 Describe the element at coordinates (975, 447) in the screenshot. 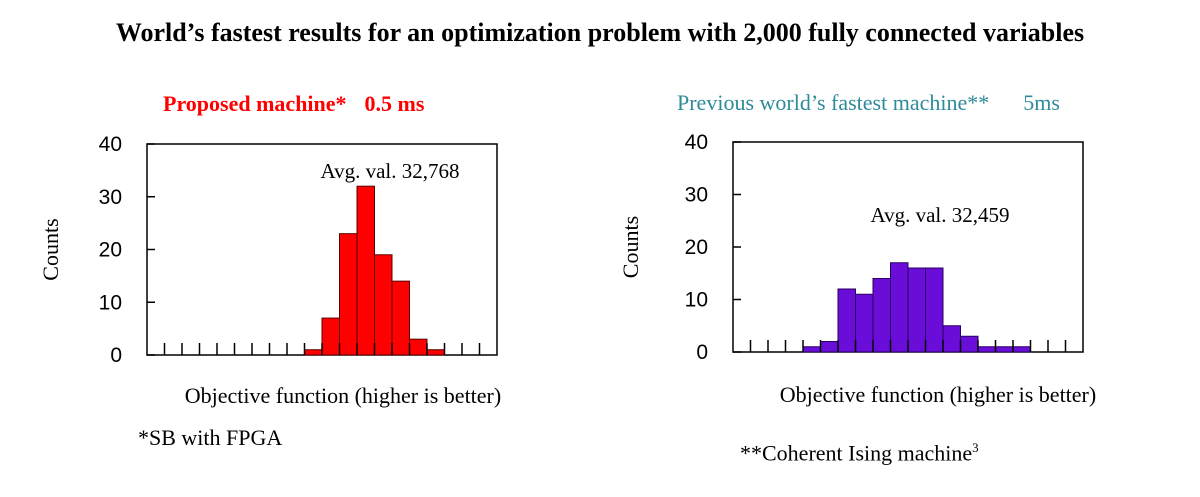

I see `right-footnote-sup: 3` at that location.